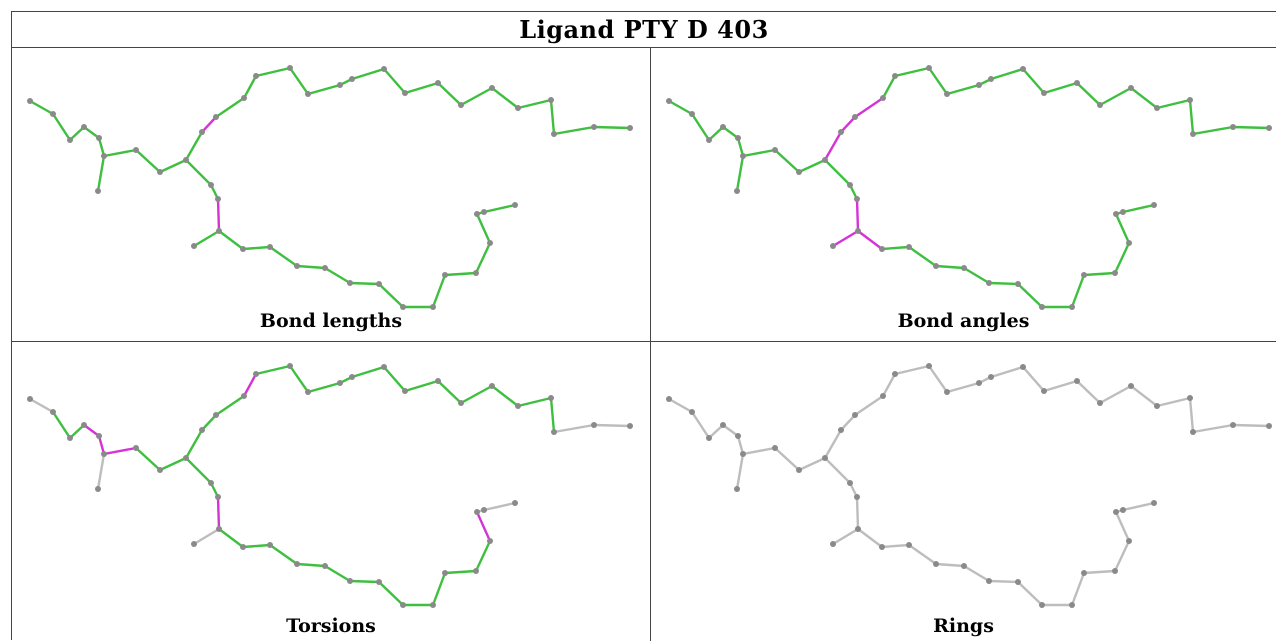  What do you see at coordinates (518, 406) in the screenshot?
I see `atom-a24` at bounding box center [518, 406].